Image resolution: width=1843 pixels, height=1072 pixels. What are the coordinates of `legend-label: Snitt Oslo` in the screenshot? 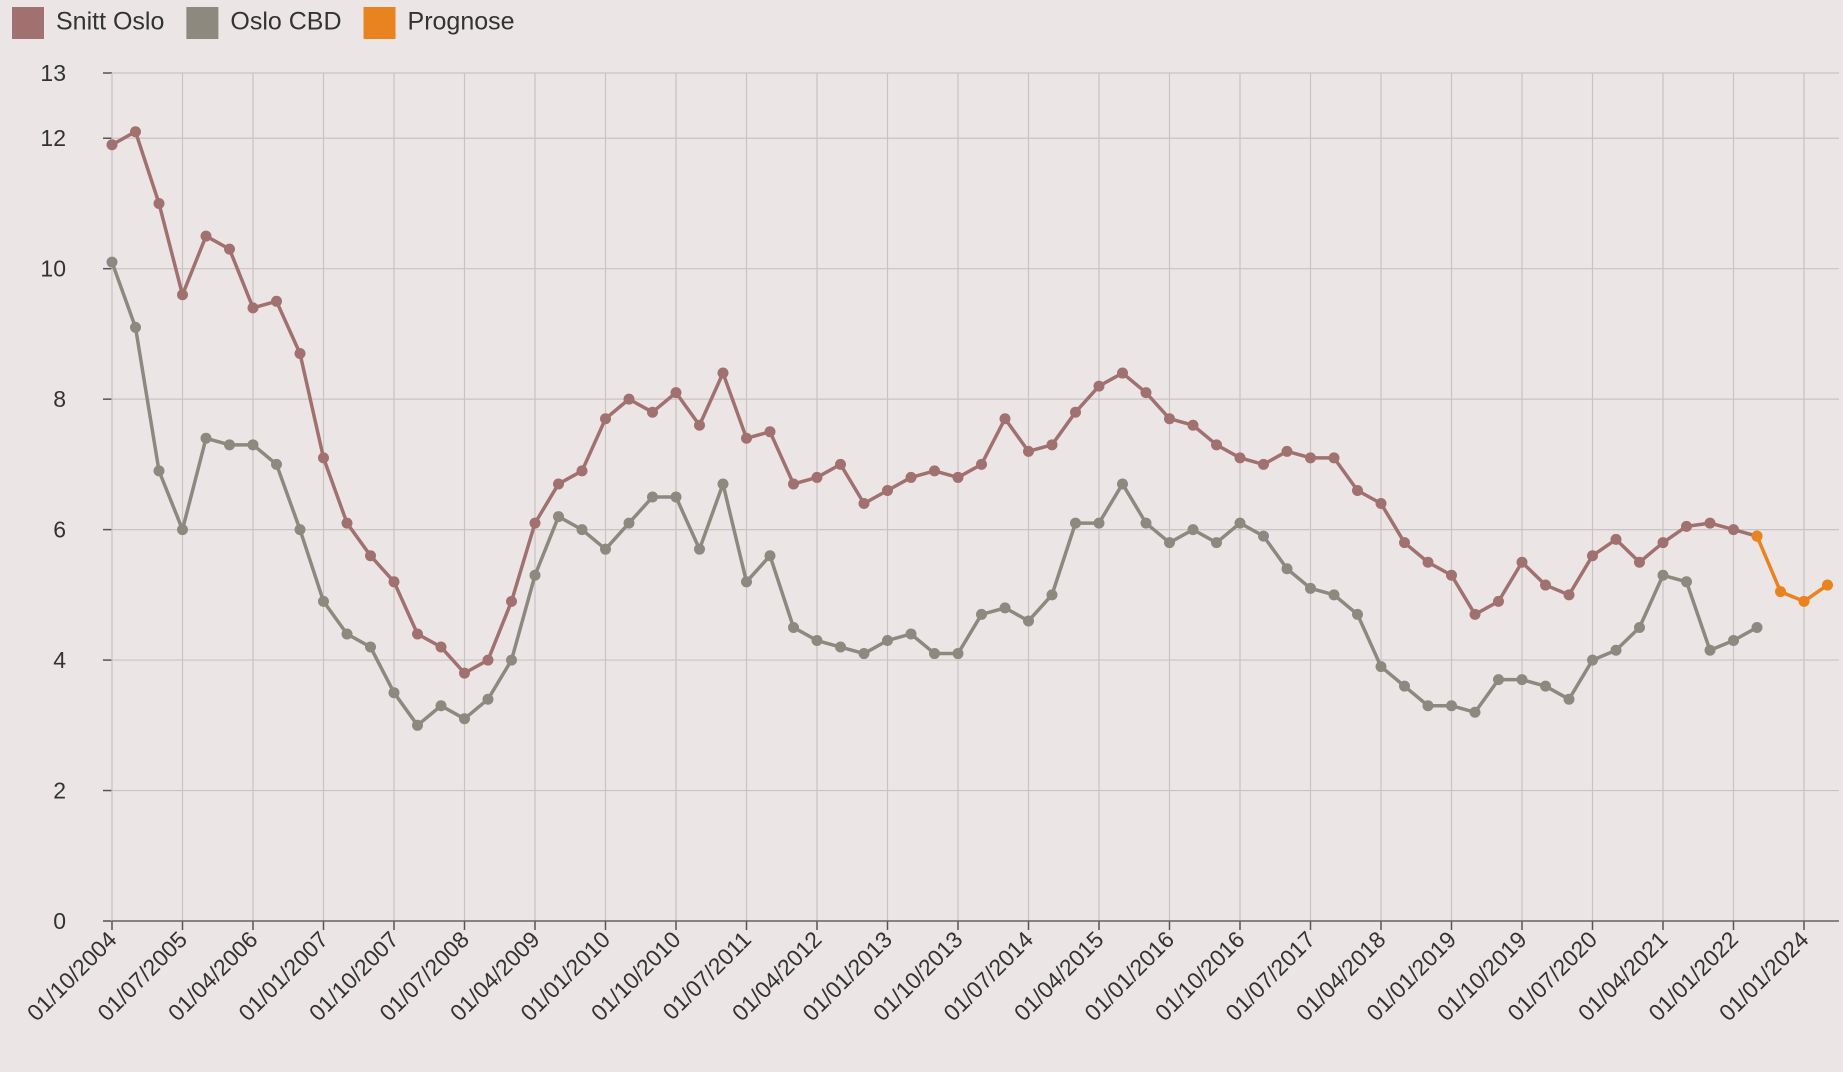 It's located at (110, 22).